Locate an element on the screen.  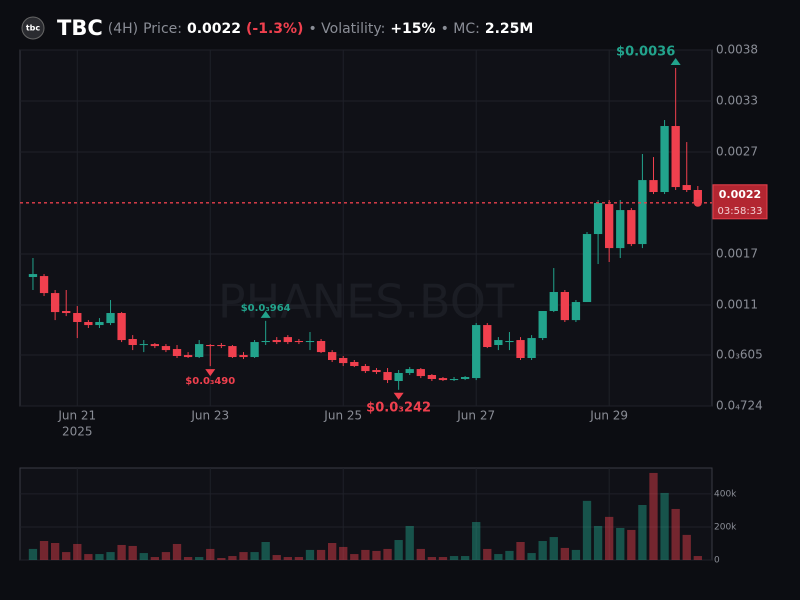
x-tick-label: Jun 21 is located at coordinates (76, 416).